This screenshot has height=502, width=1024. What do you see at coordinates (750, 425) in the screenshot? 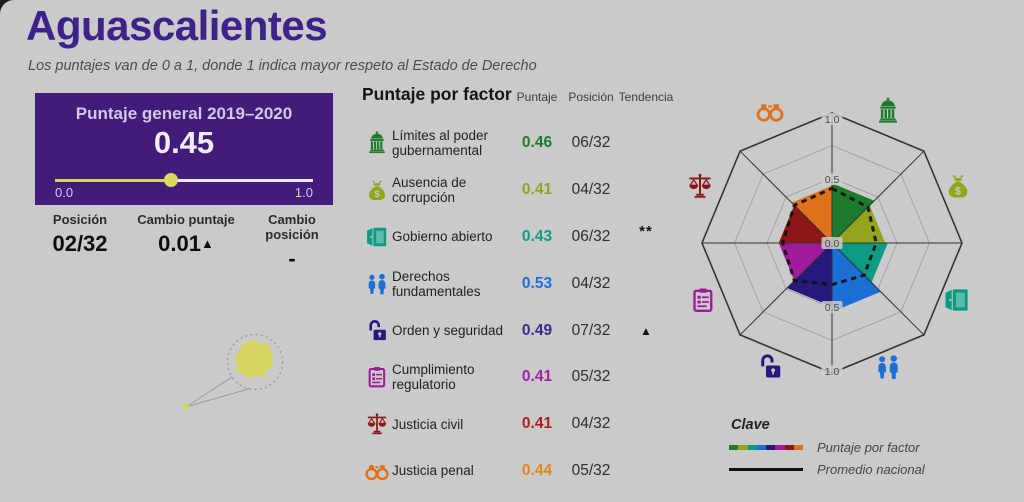
I see `legend-title: Clave` at bounding box center [750, 425].